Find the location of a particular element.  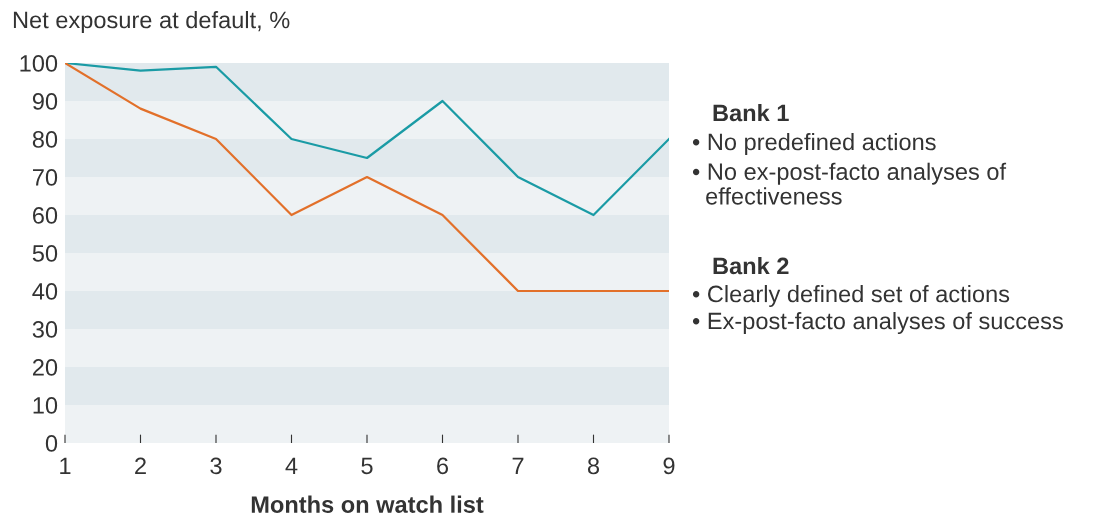

y-tick-label: 90 is located at coordinates (45, 101).